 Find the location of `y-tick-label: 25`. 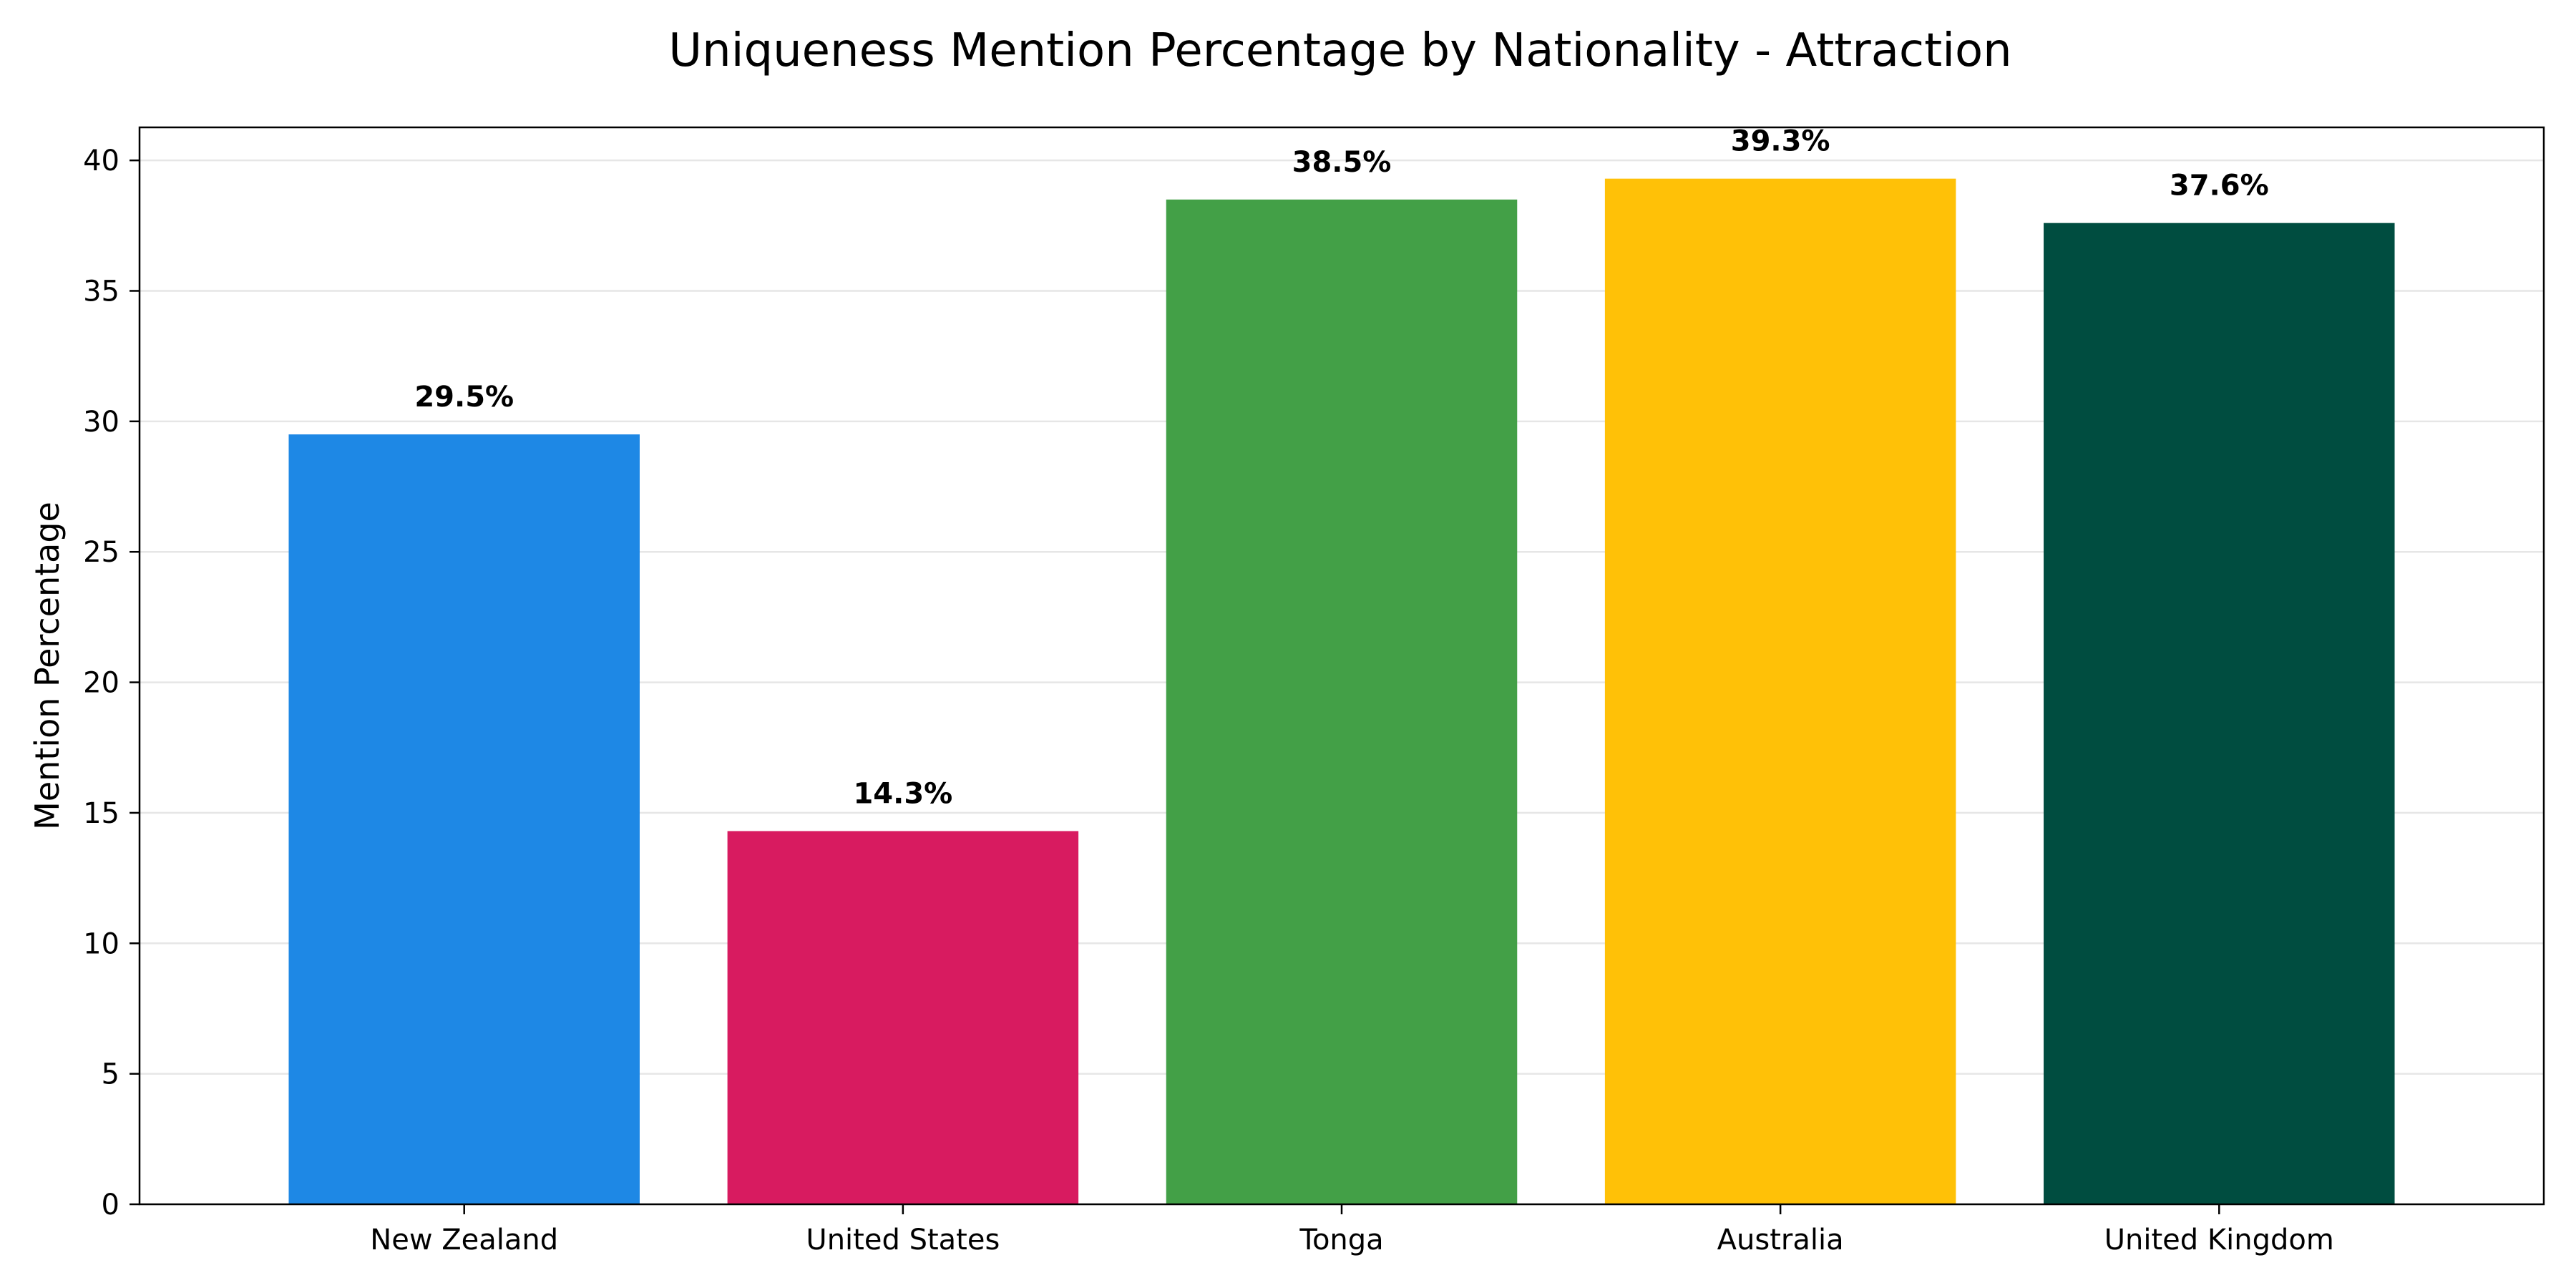

y-tick-label: 25 is located at coordinates (101, 552).